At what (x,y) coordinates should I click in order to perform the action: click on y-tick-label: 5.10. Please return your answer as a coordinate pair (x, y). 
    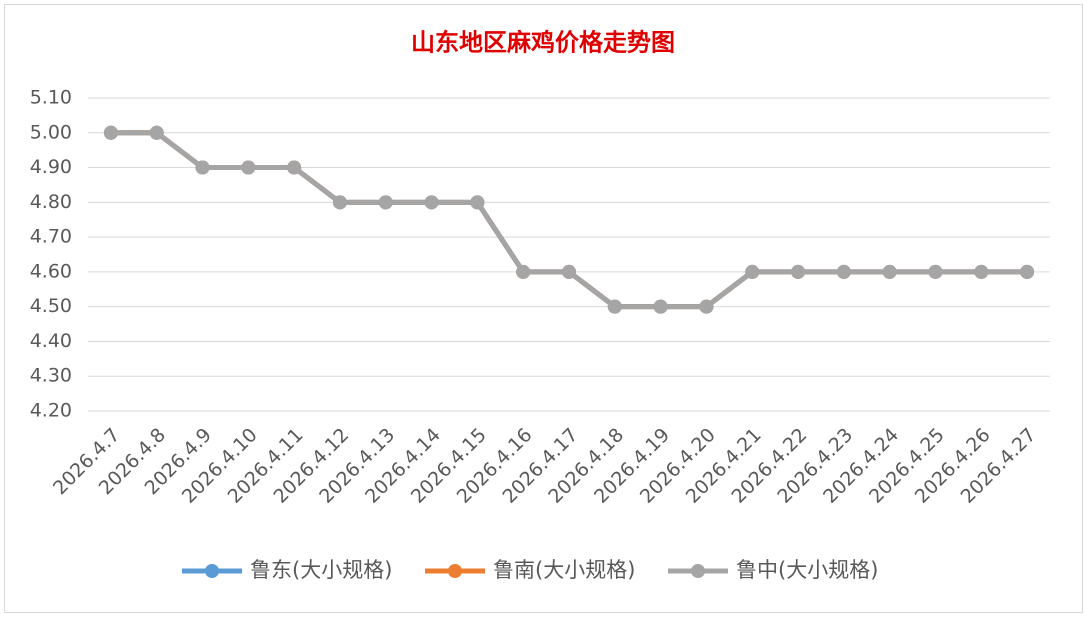
    Looking at the image, I should click on (51, 98).